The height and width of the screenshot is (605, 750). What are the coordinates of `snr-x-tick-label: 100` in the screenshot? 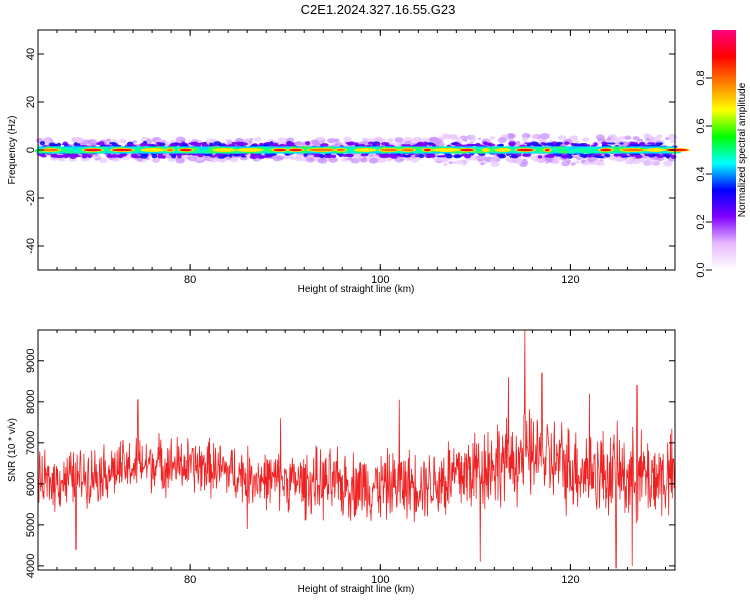 It's located at (380, 580).